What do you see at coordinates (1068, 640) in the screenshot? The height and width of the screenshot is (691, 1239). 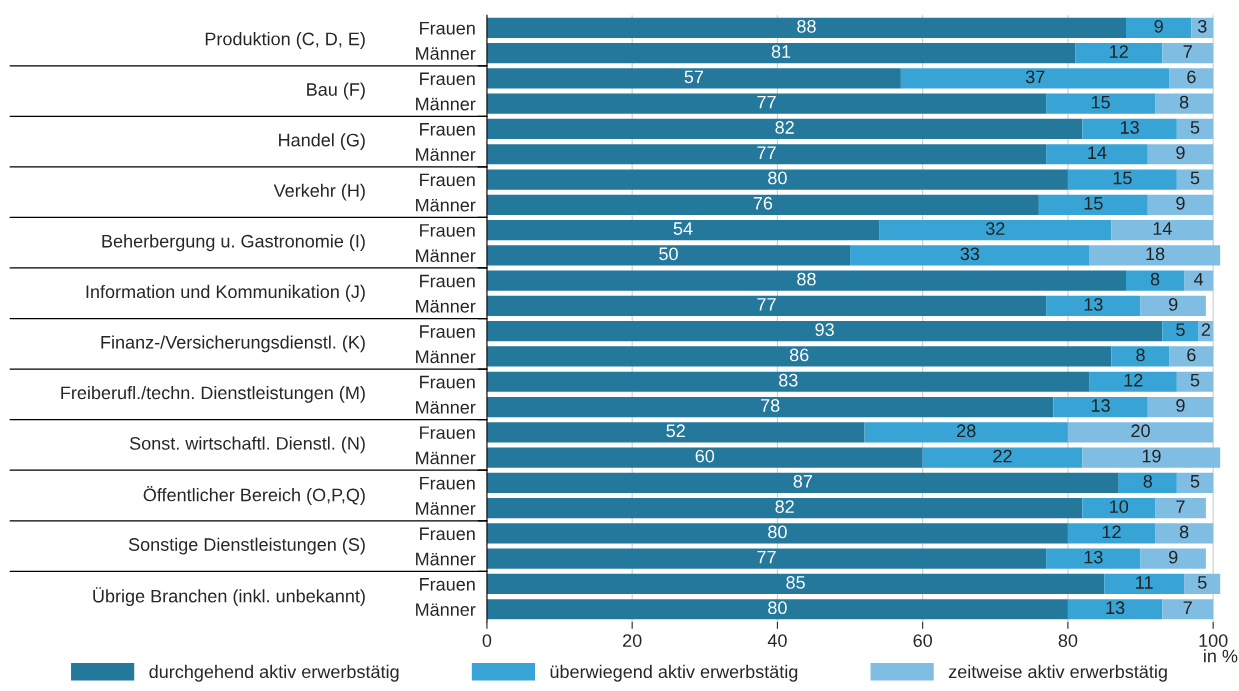 I see `x-tick-label: 80` at bounding box center [1068, 640].